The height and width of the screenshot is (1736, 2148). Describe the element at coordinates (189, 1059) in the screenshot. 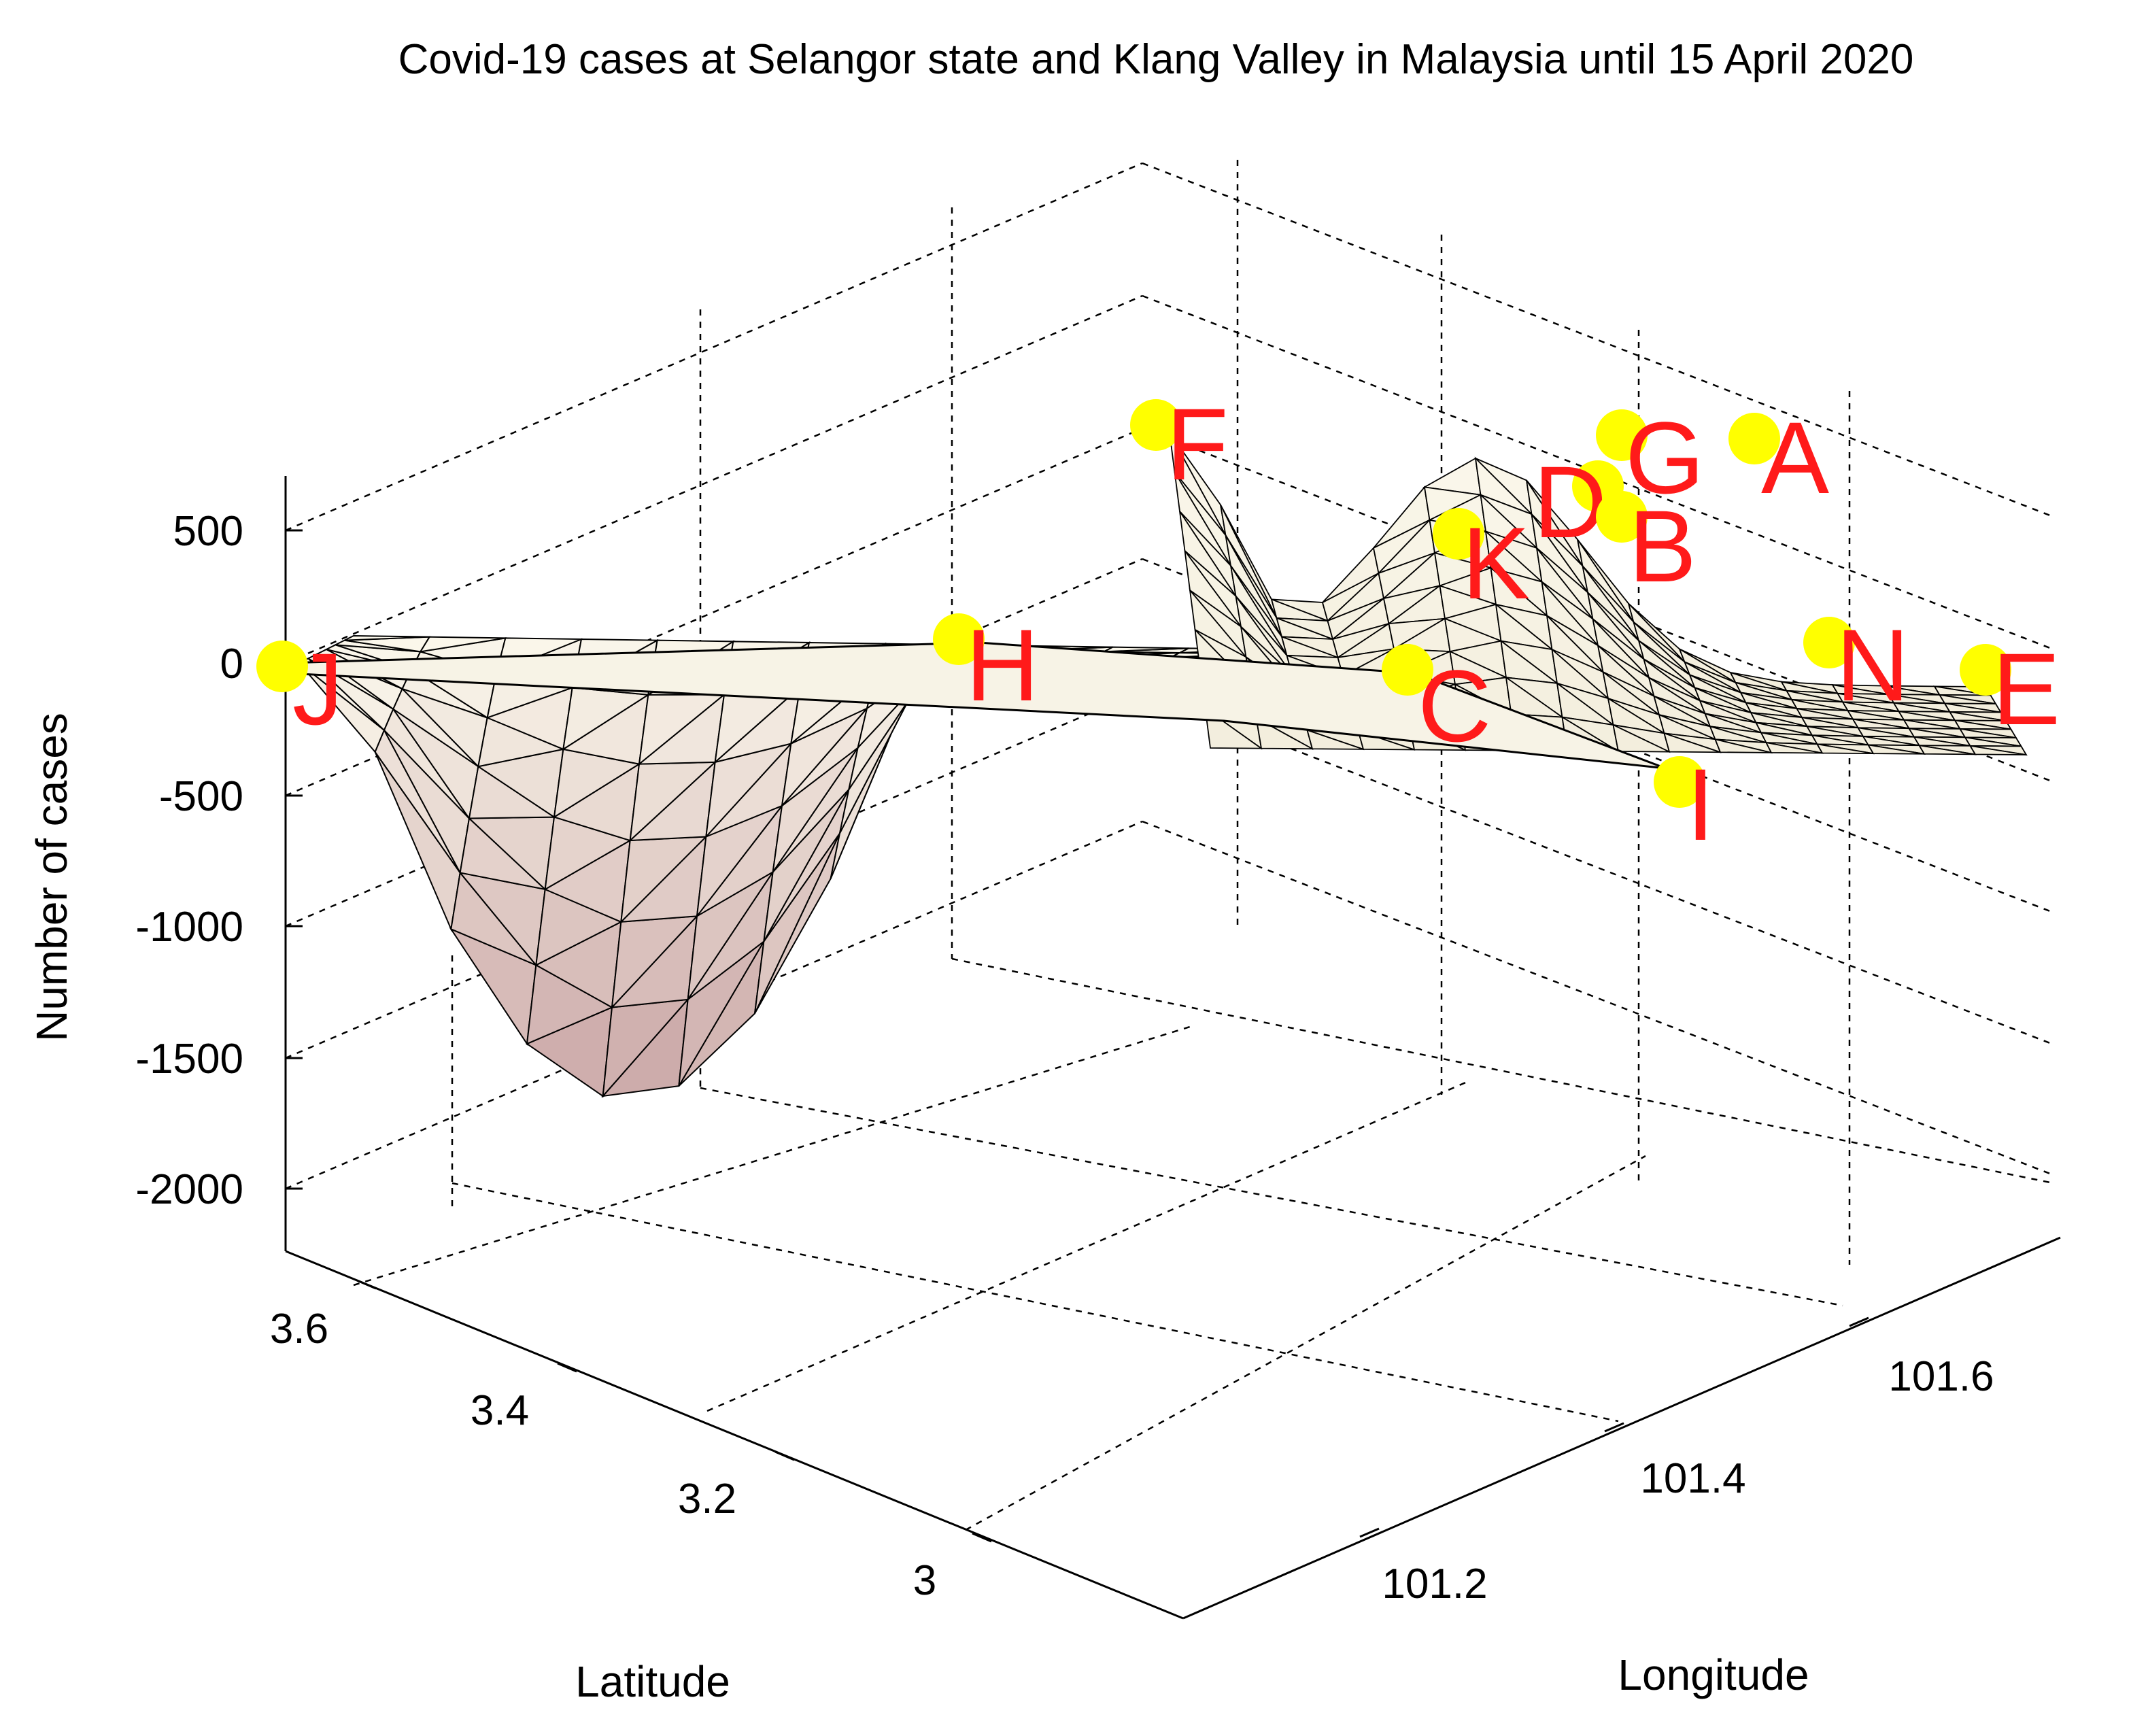

I see `z-tick-label: -1500` at that location.